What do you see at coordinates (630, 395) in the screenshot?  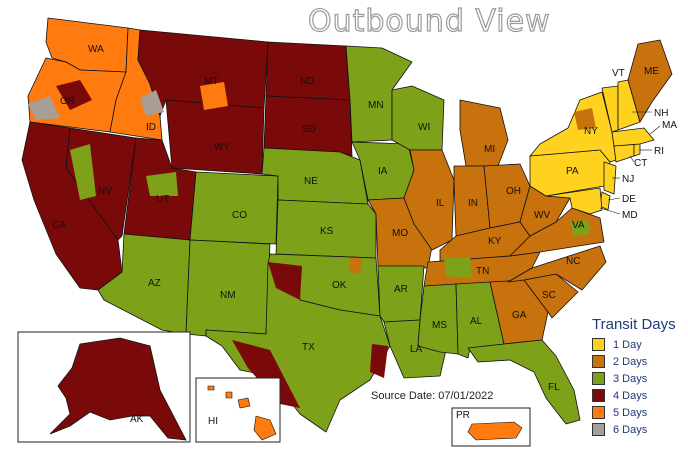 I see `legend-label: 4 Days` at bounding box center [630, 395].